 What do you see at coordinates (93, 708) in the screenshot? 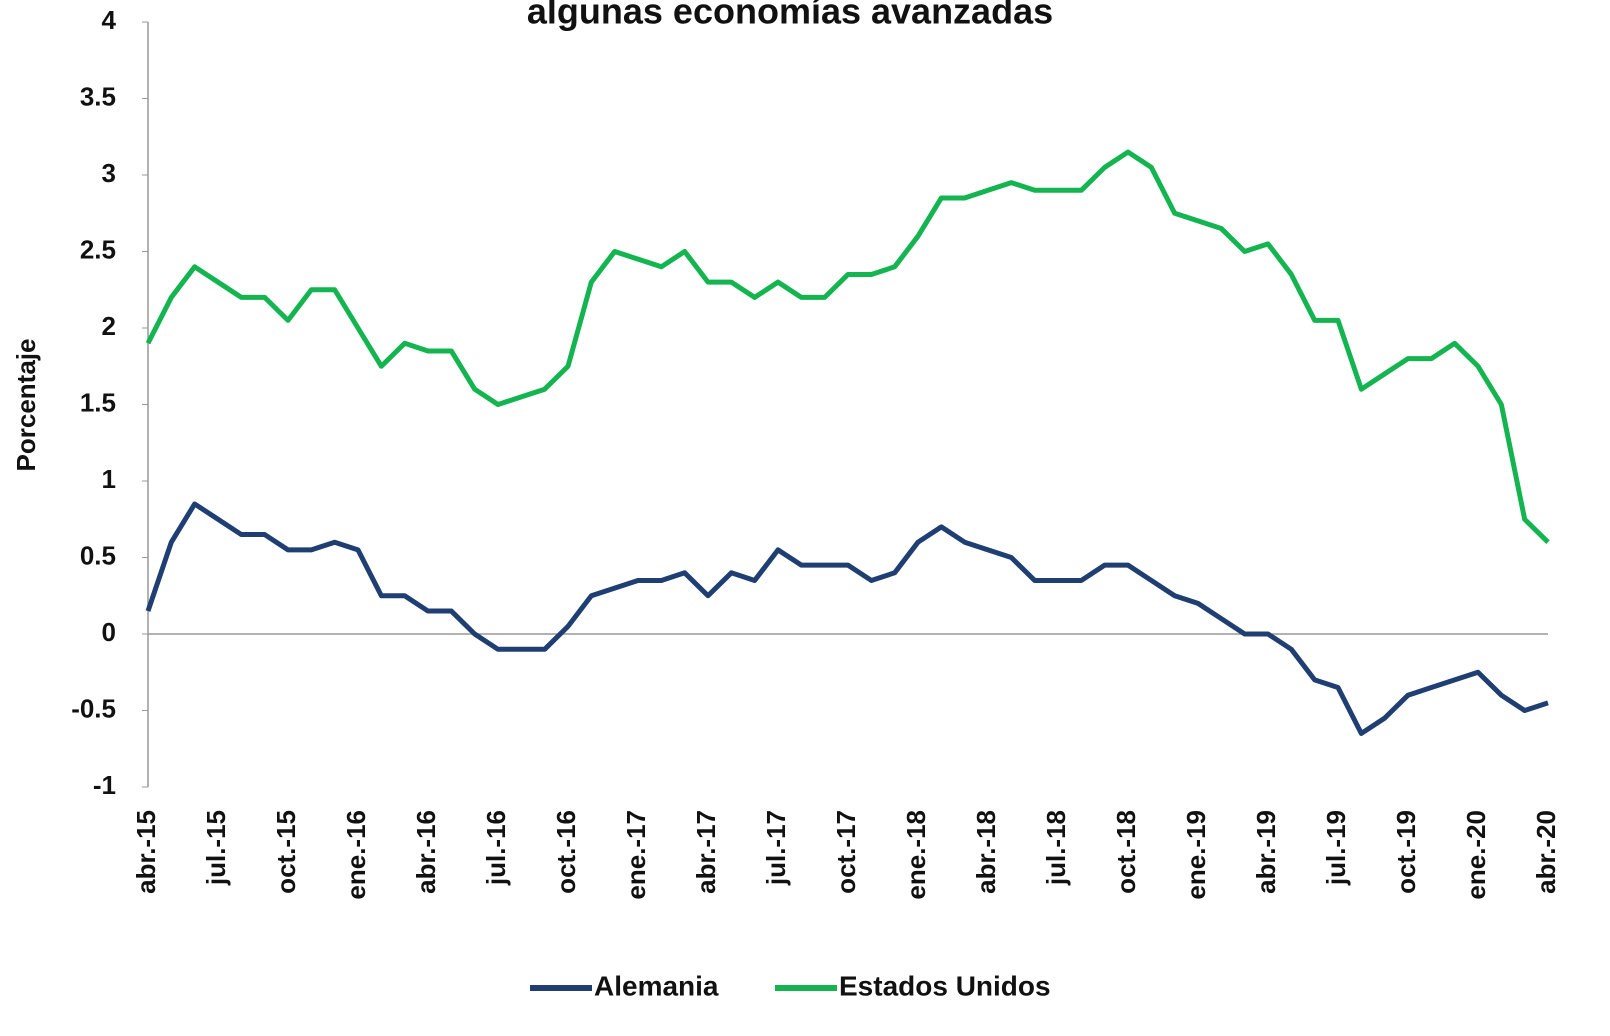
I see `y-tick-label: -0.5` at bounding box center [93, 708].